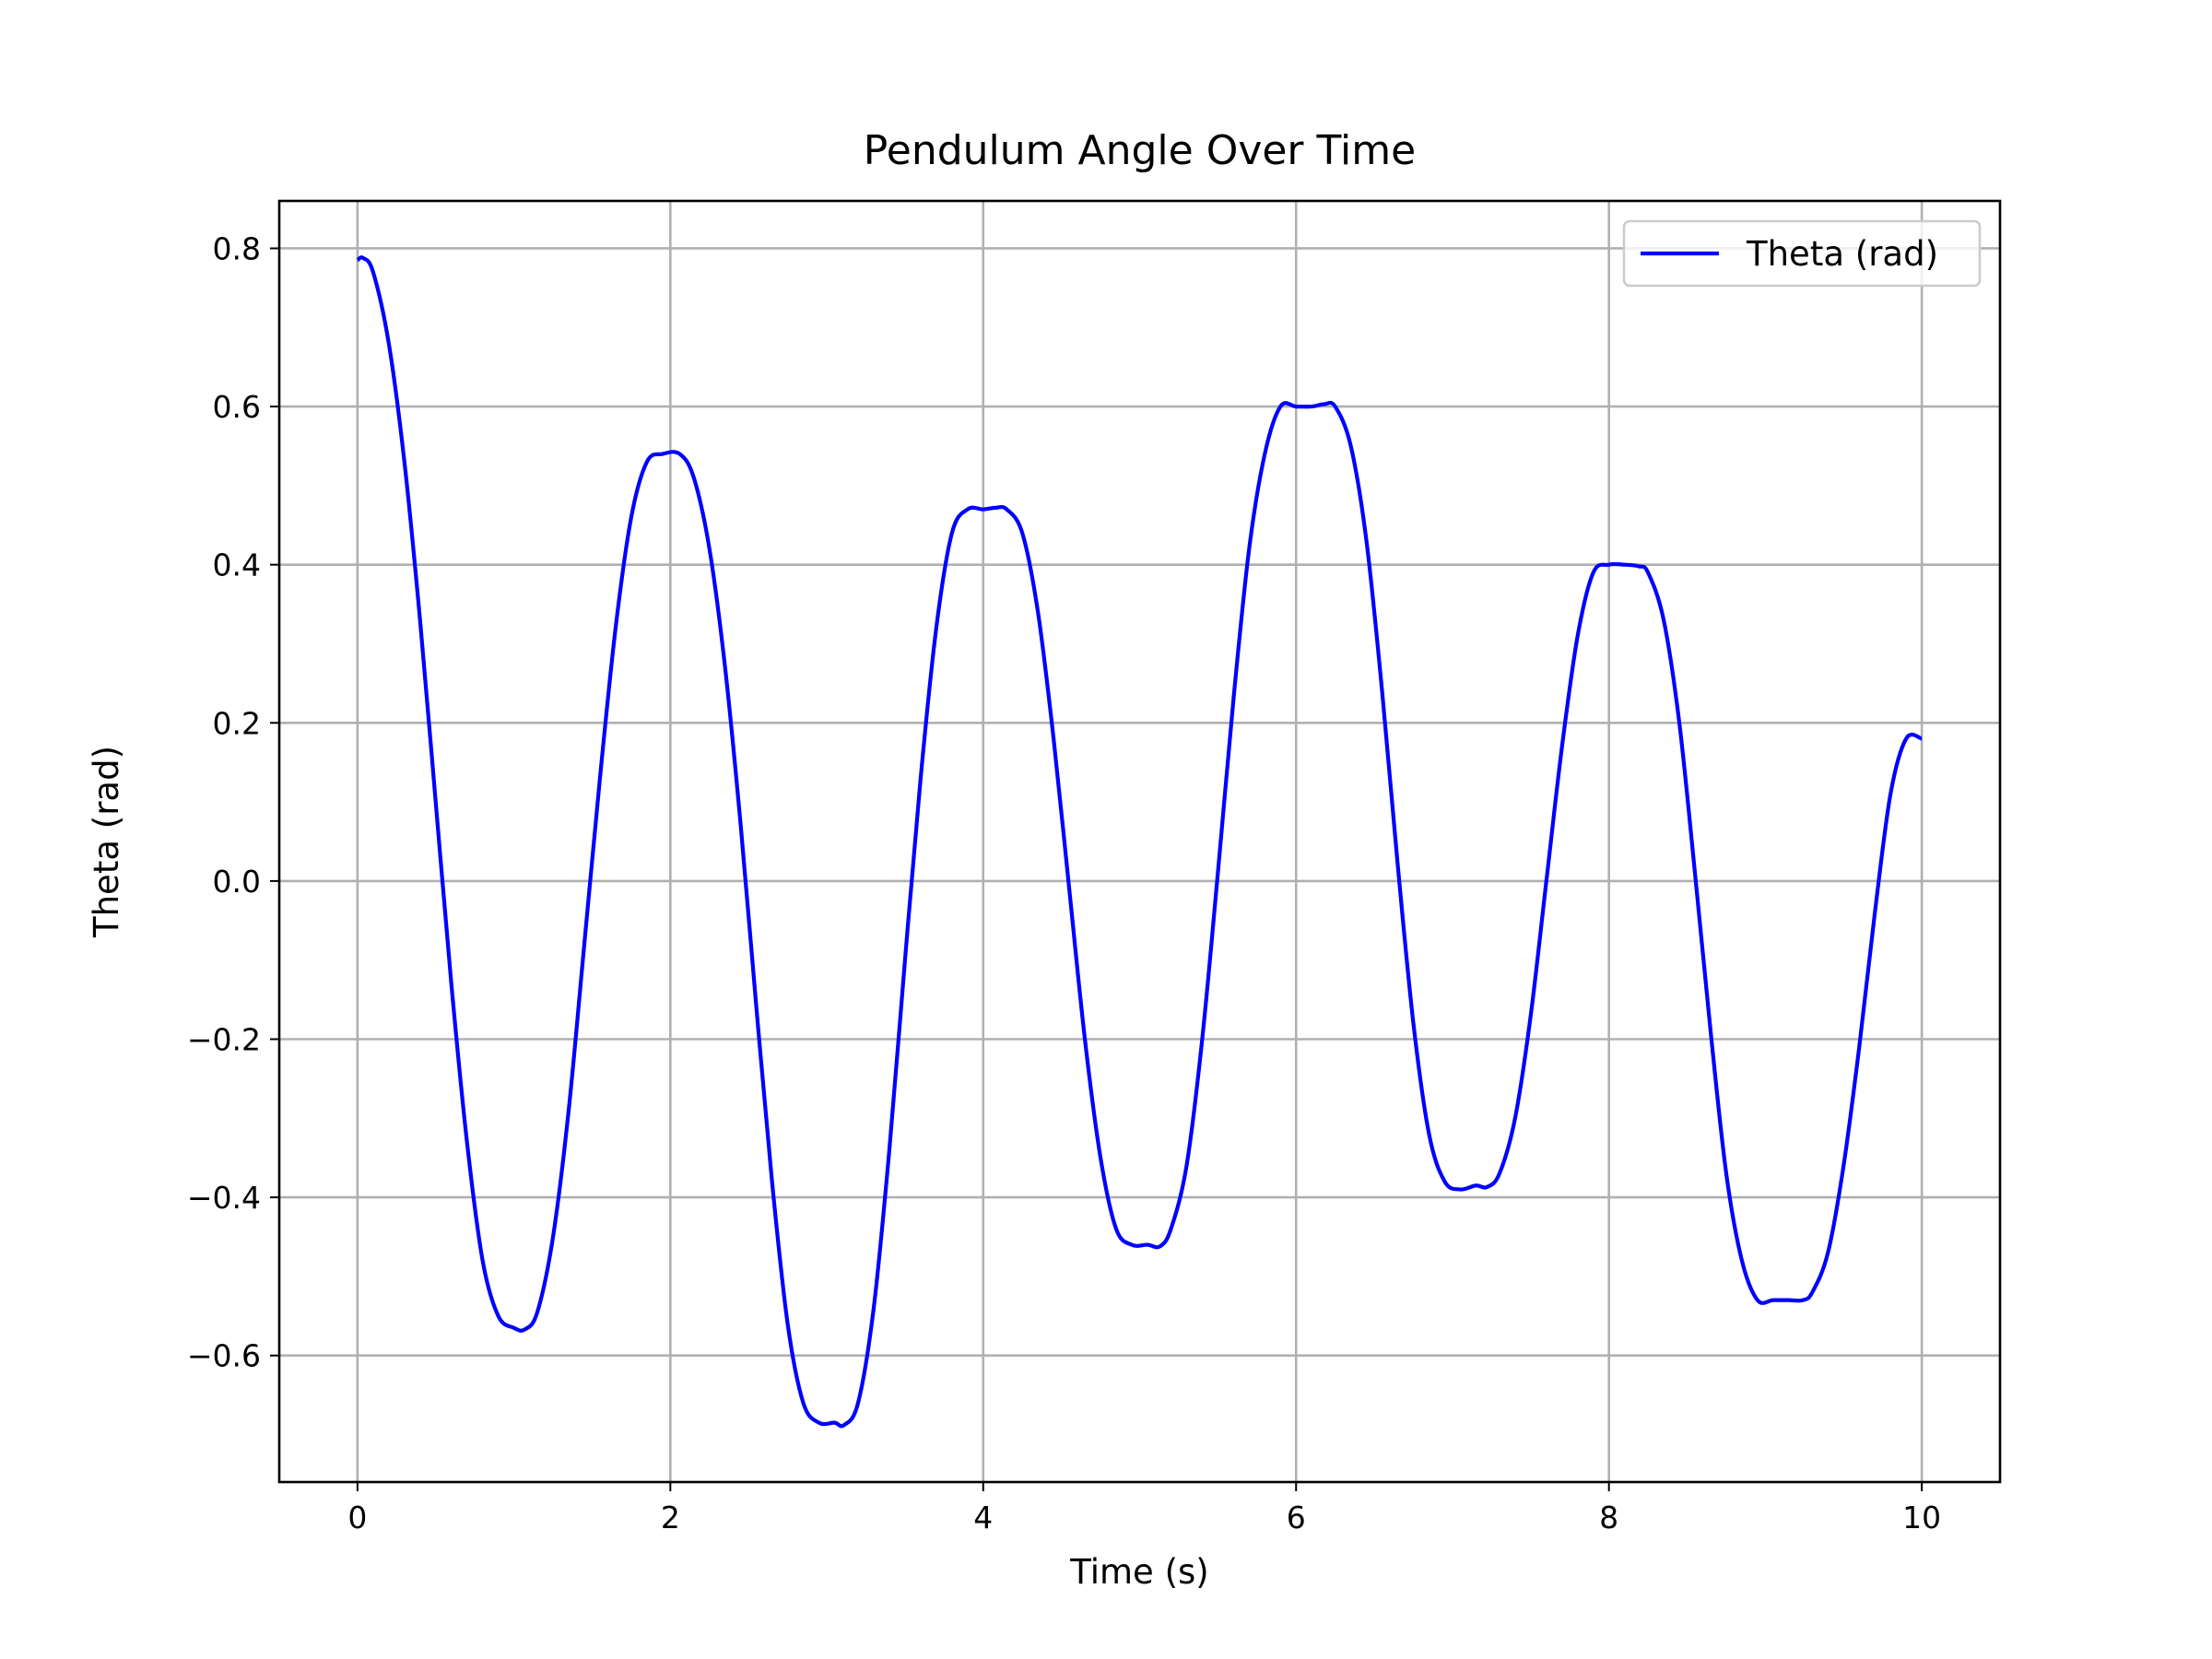 Image resolution: width=2212 pixels, height=1659 pixels. What do you see at coordinates (106, 842) in the screenshot?
I see `y-axis-title: Theta (rad)` at bounding box center [106, 842].